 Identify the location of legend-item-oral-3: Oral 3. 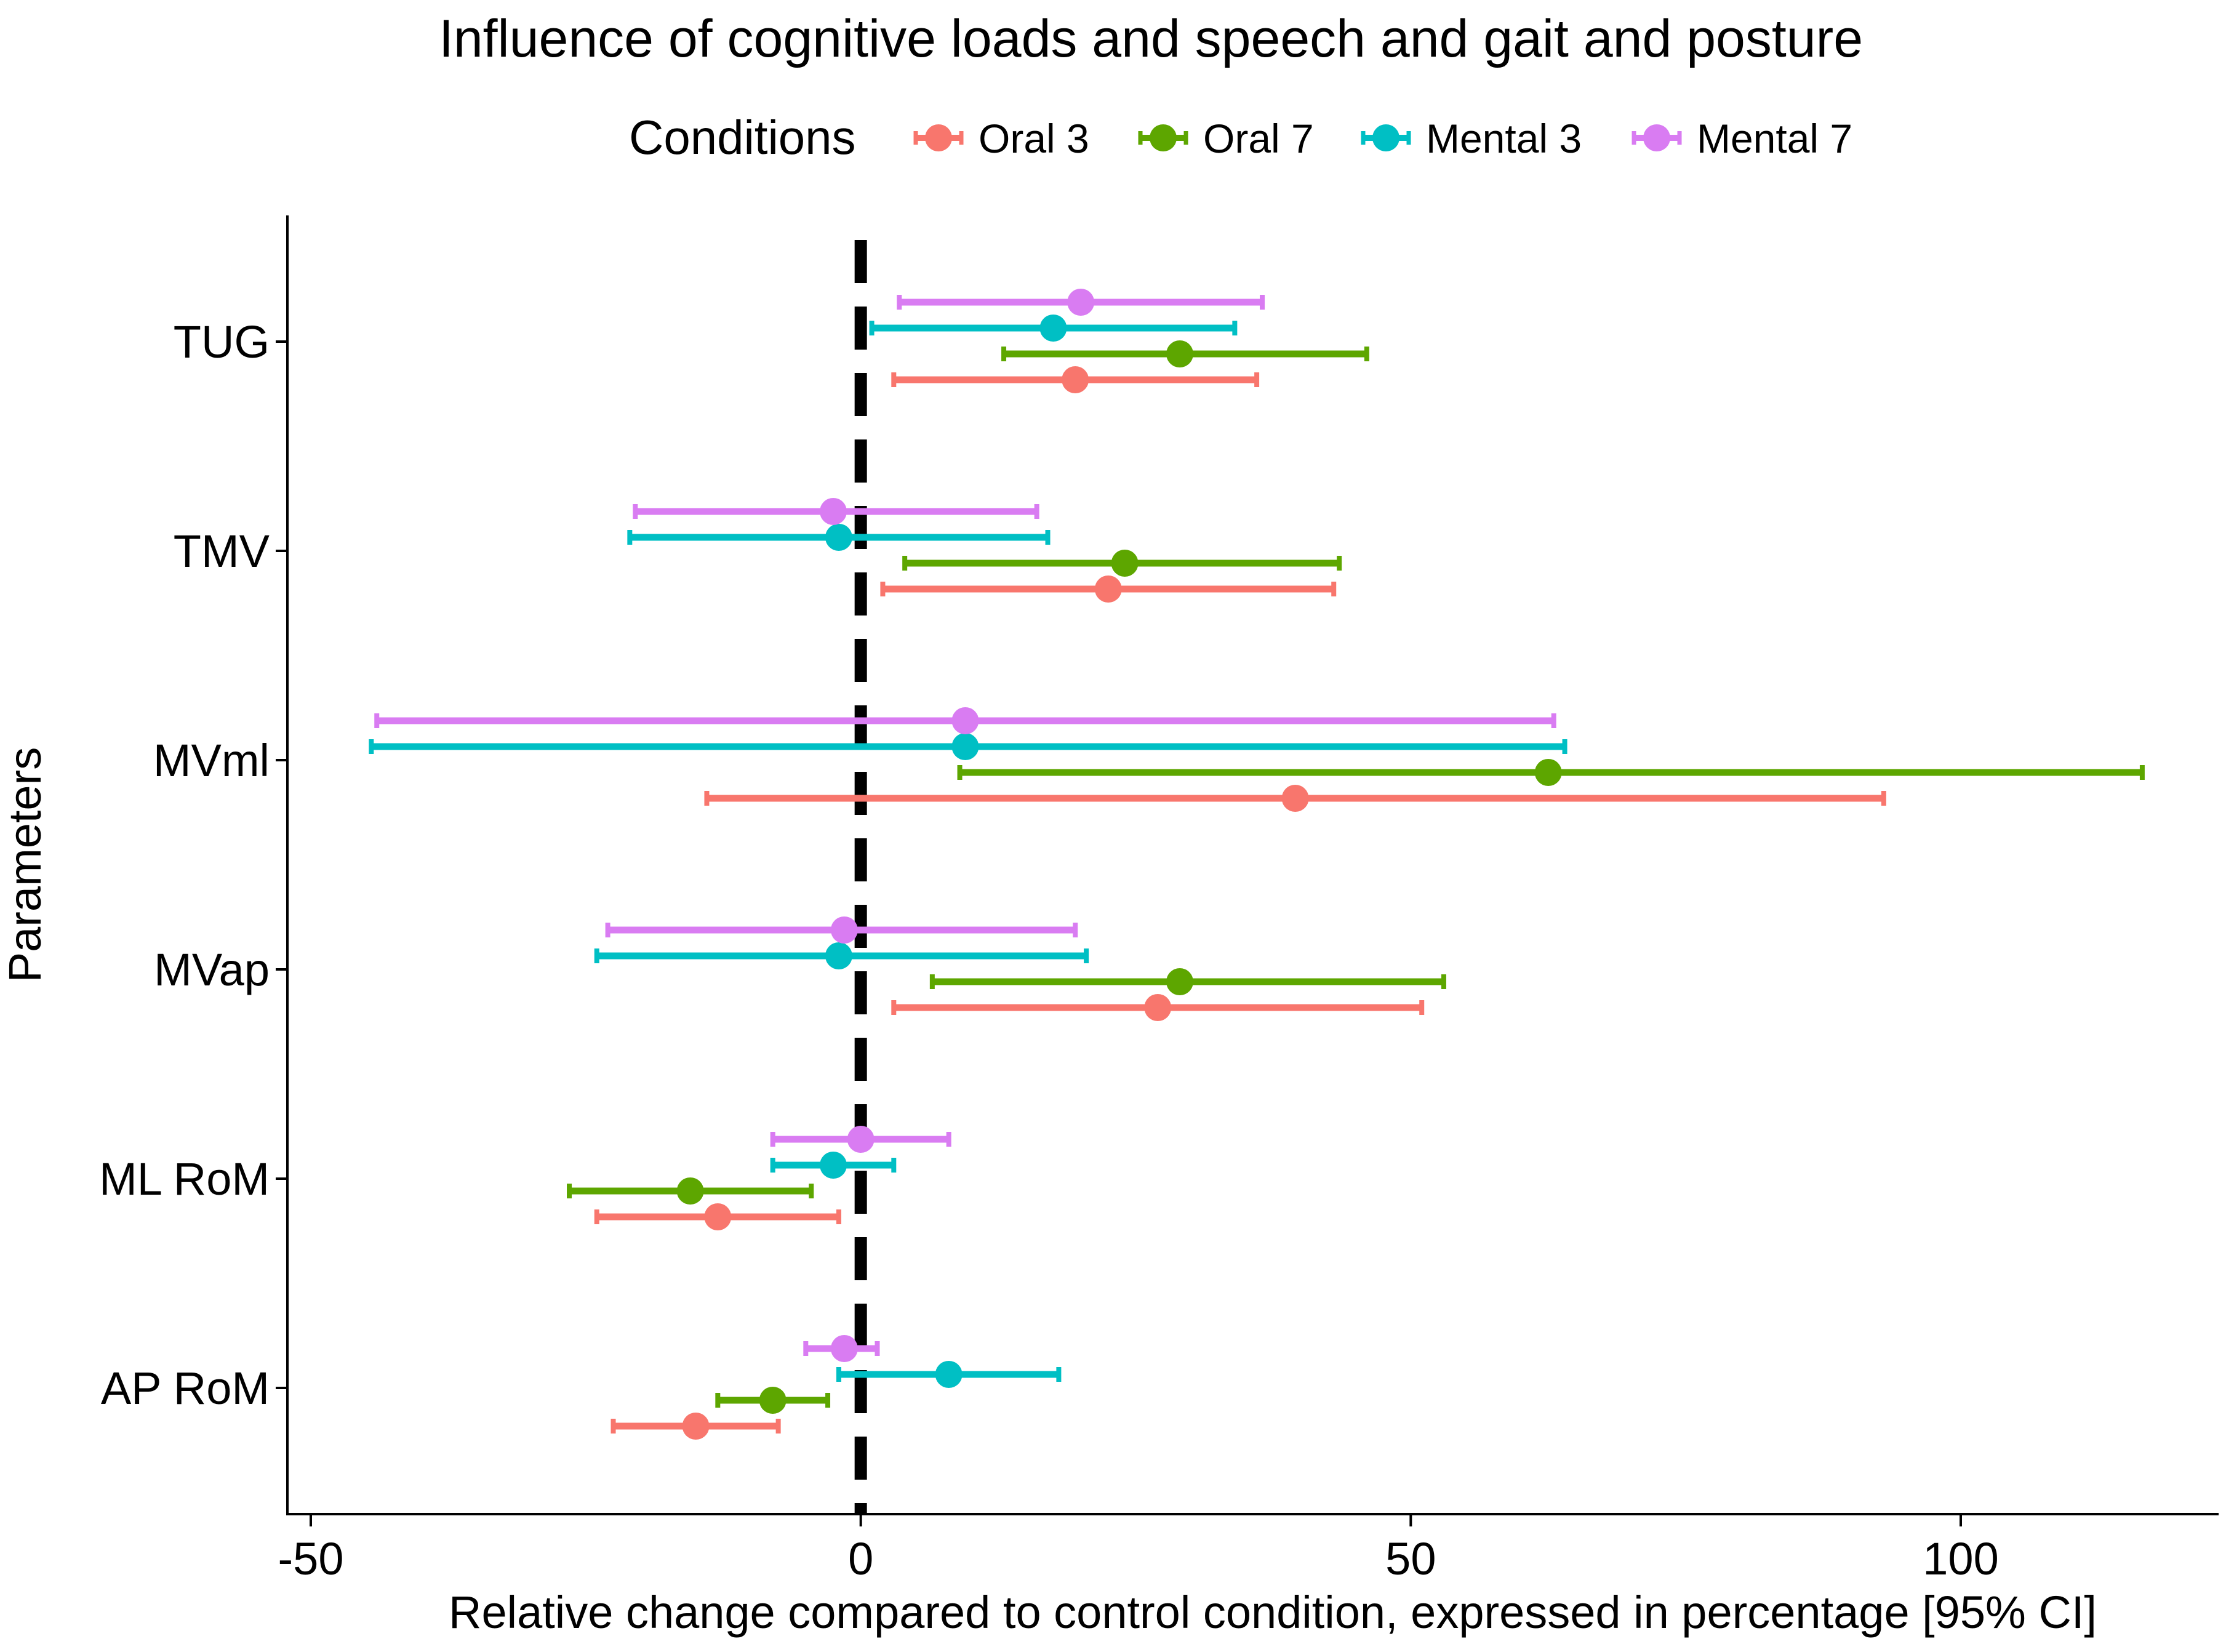
(1001, 138).